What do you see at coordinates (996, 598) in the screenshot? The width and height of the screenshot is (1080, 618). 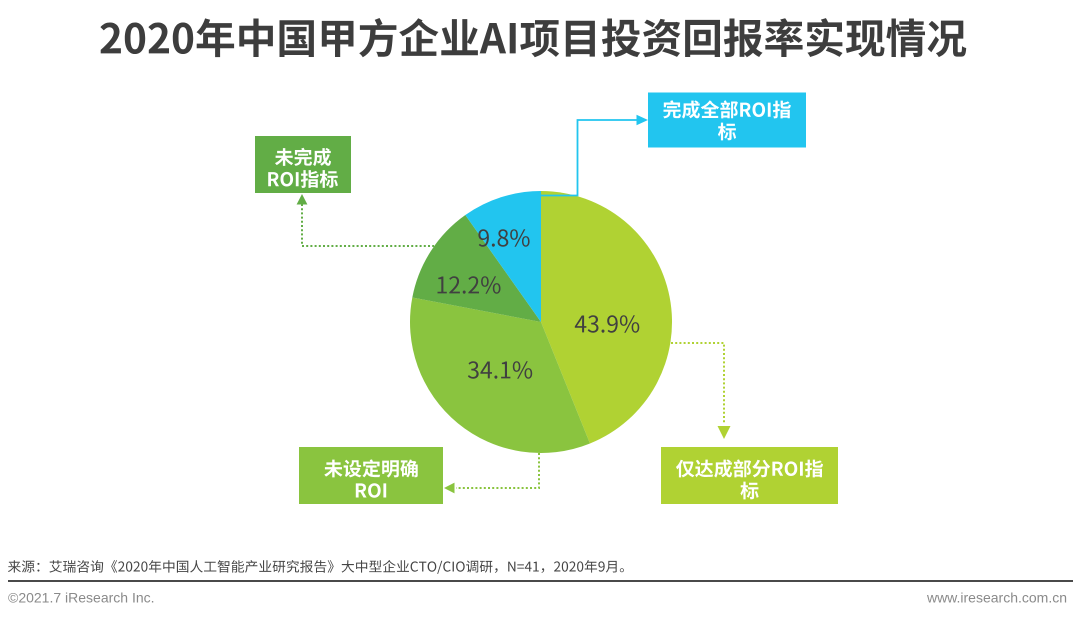 I see `svg-text: www.iresearch.com.cn` at bounding box center [996, 598].